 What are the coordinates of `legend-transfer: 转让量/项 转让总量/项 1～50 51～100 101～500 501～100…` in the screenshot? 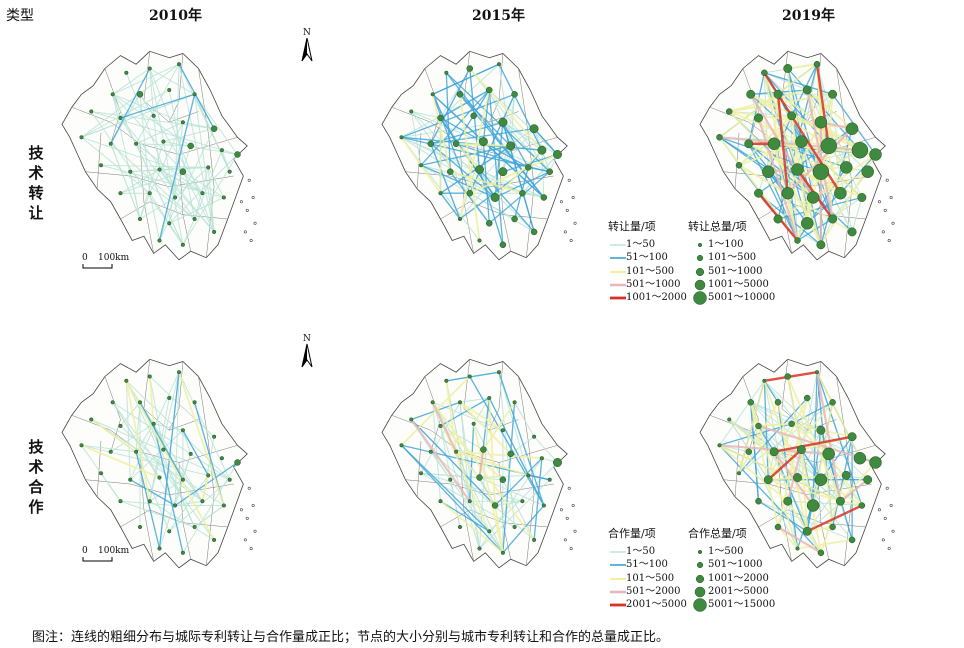 It's located at (693, 265).